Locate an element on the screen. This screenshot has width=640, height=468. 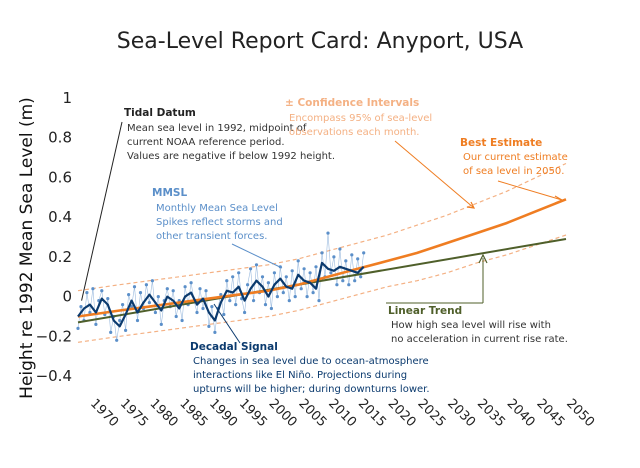
x-tick-label: 2010 is located at coordinates (342, 413).